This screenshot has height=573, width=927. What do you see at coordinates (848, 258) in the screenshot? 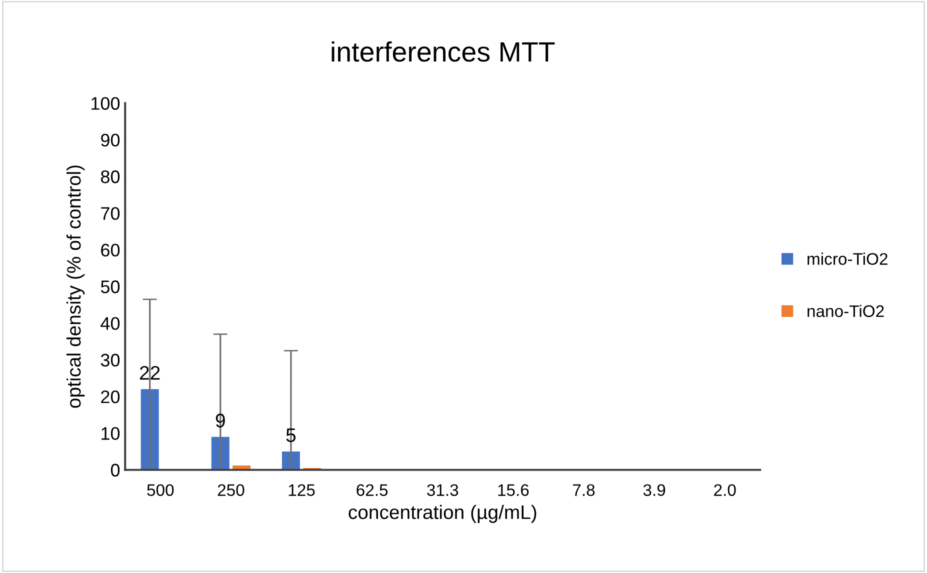
I see `legend-label: micro-TiO2` at bounding box center [848, 258].